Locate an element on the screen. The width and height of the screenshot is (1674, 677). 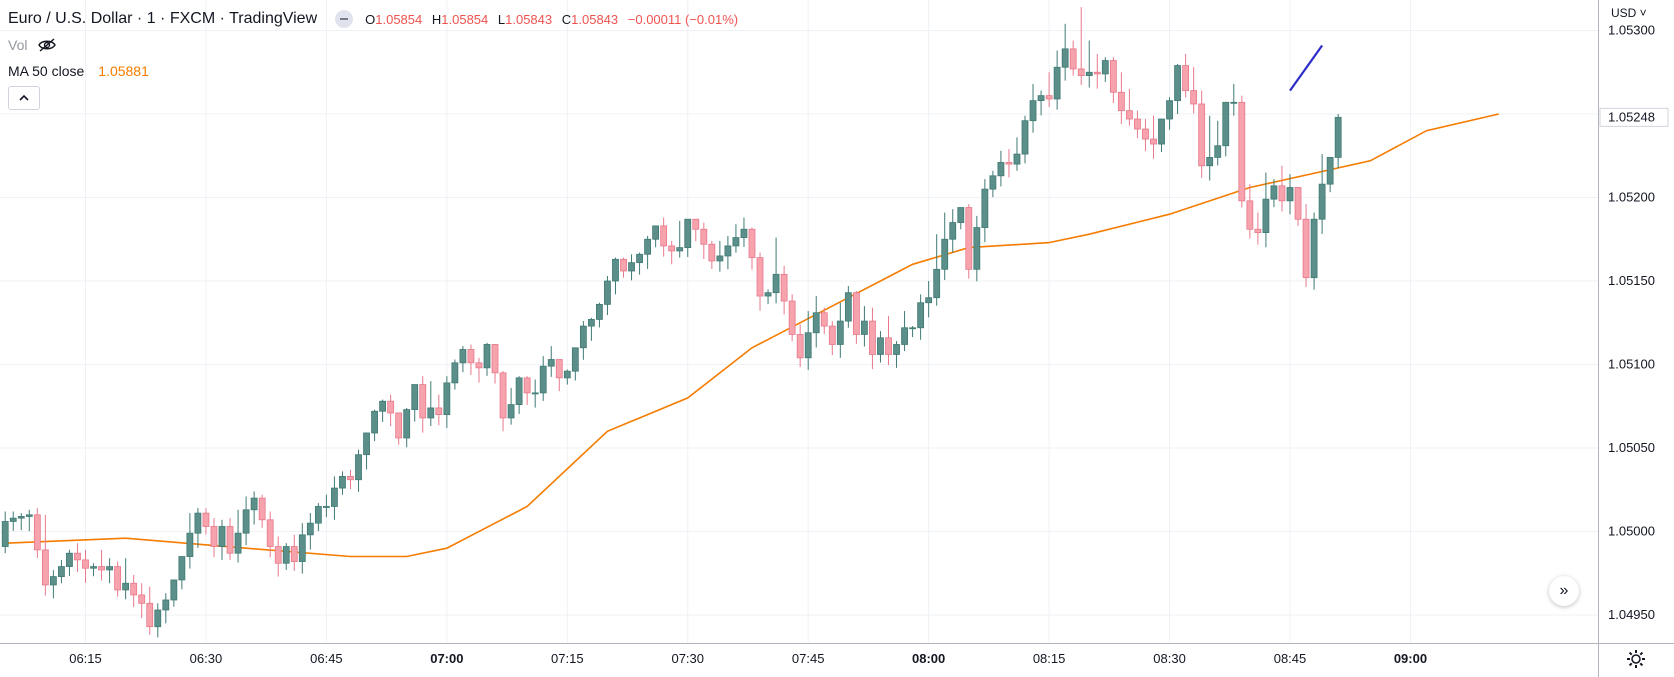
ma-label: MA 50 close is located at coordinates (46, 71).